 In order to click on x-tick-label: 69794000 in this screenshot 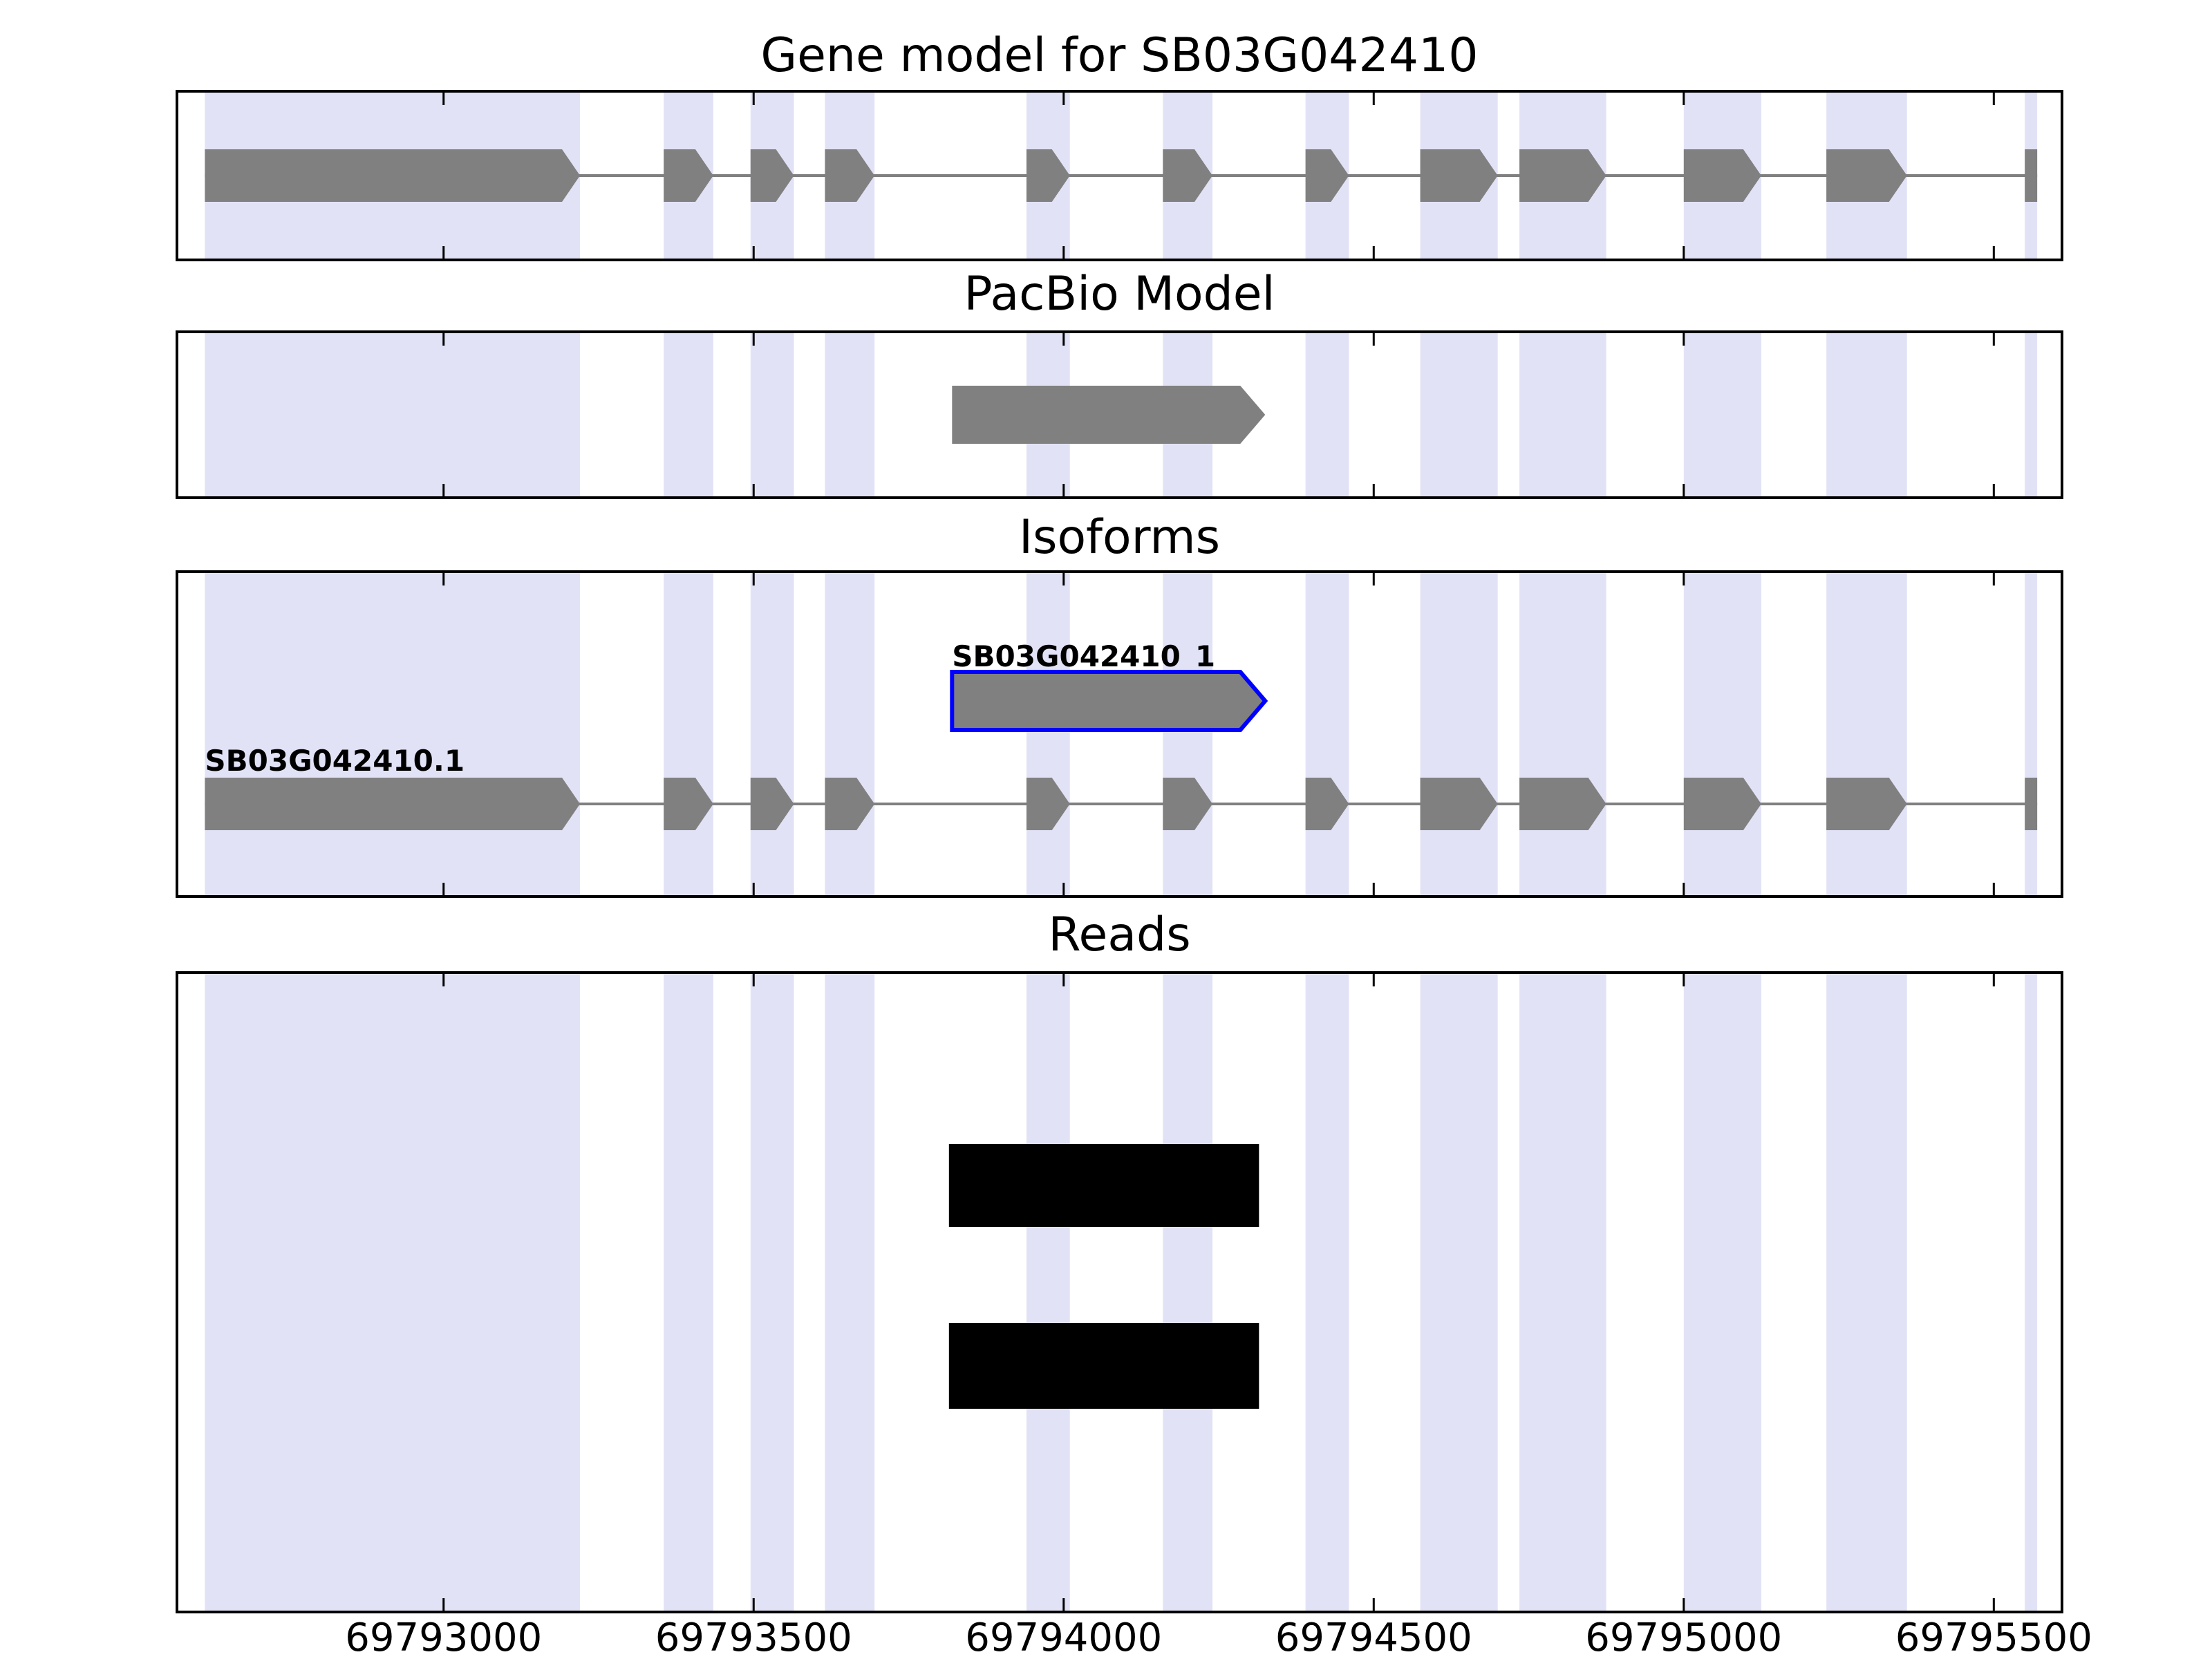, I will do `click(1063, 1637)`.